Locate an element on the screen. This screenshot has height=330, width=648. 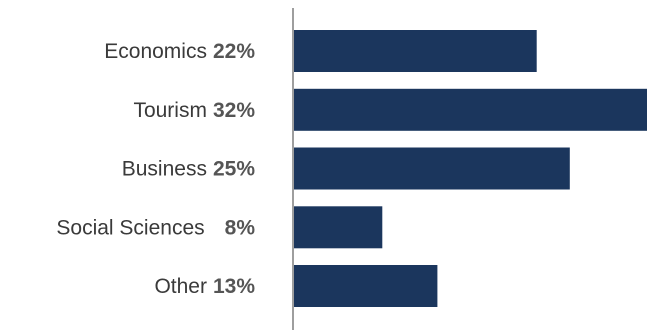
bar-social-sciences is located at coordinates (338, 227).